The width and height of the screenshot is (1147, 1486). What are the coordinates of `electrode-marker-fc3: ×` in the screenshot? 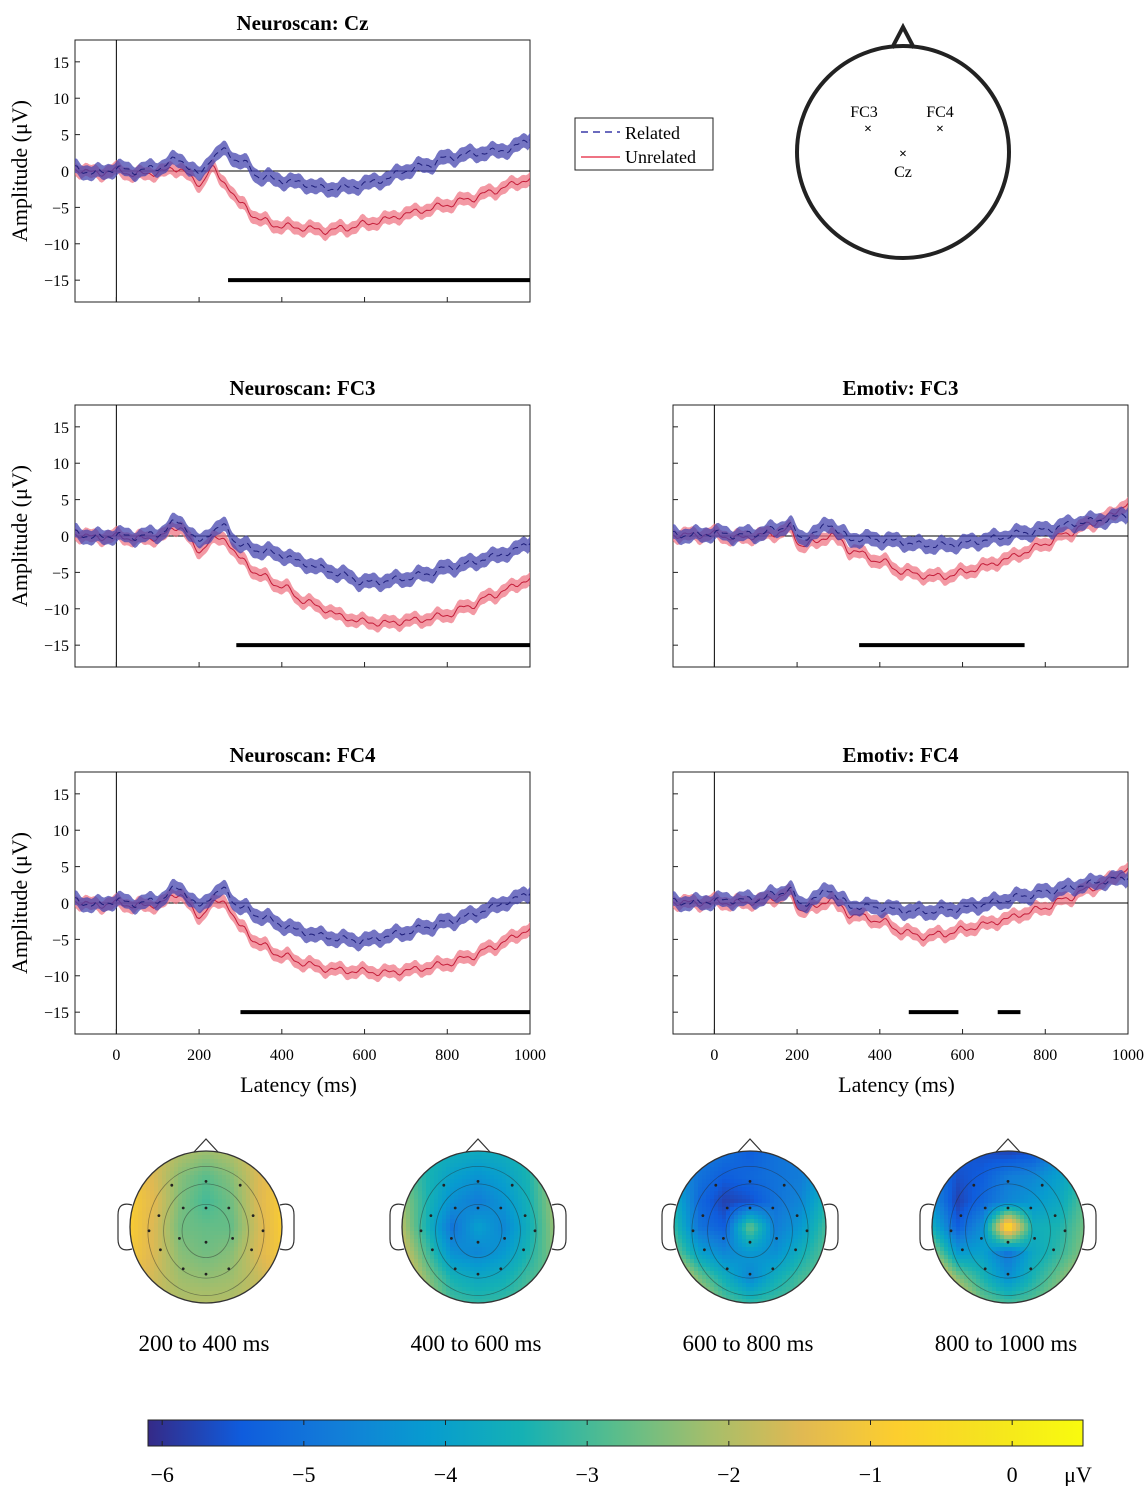 It's located at (868, 129).